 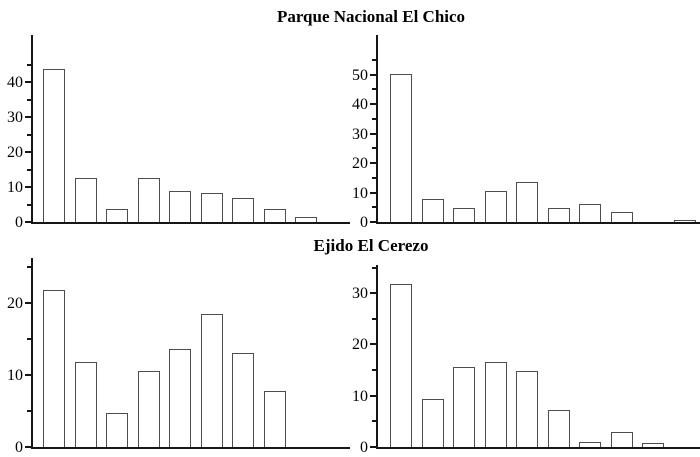 I want to click on y-axis-tick-label: 50, so click(x=360, y=75).